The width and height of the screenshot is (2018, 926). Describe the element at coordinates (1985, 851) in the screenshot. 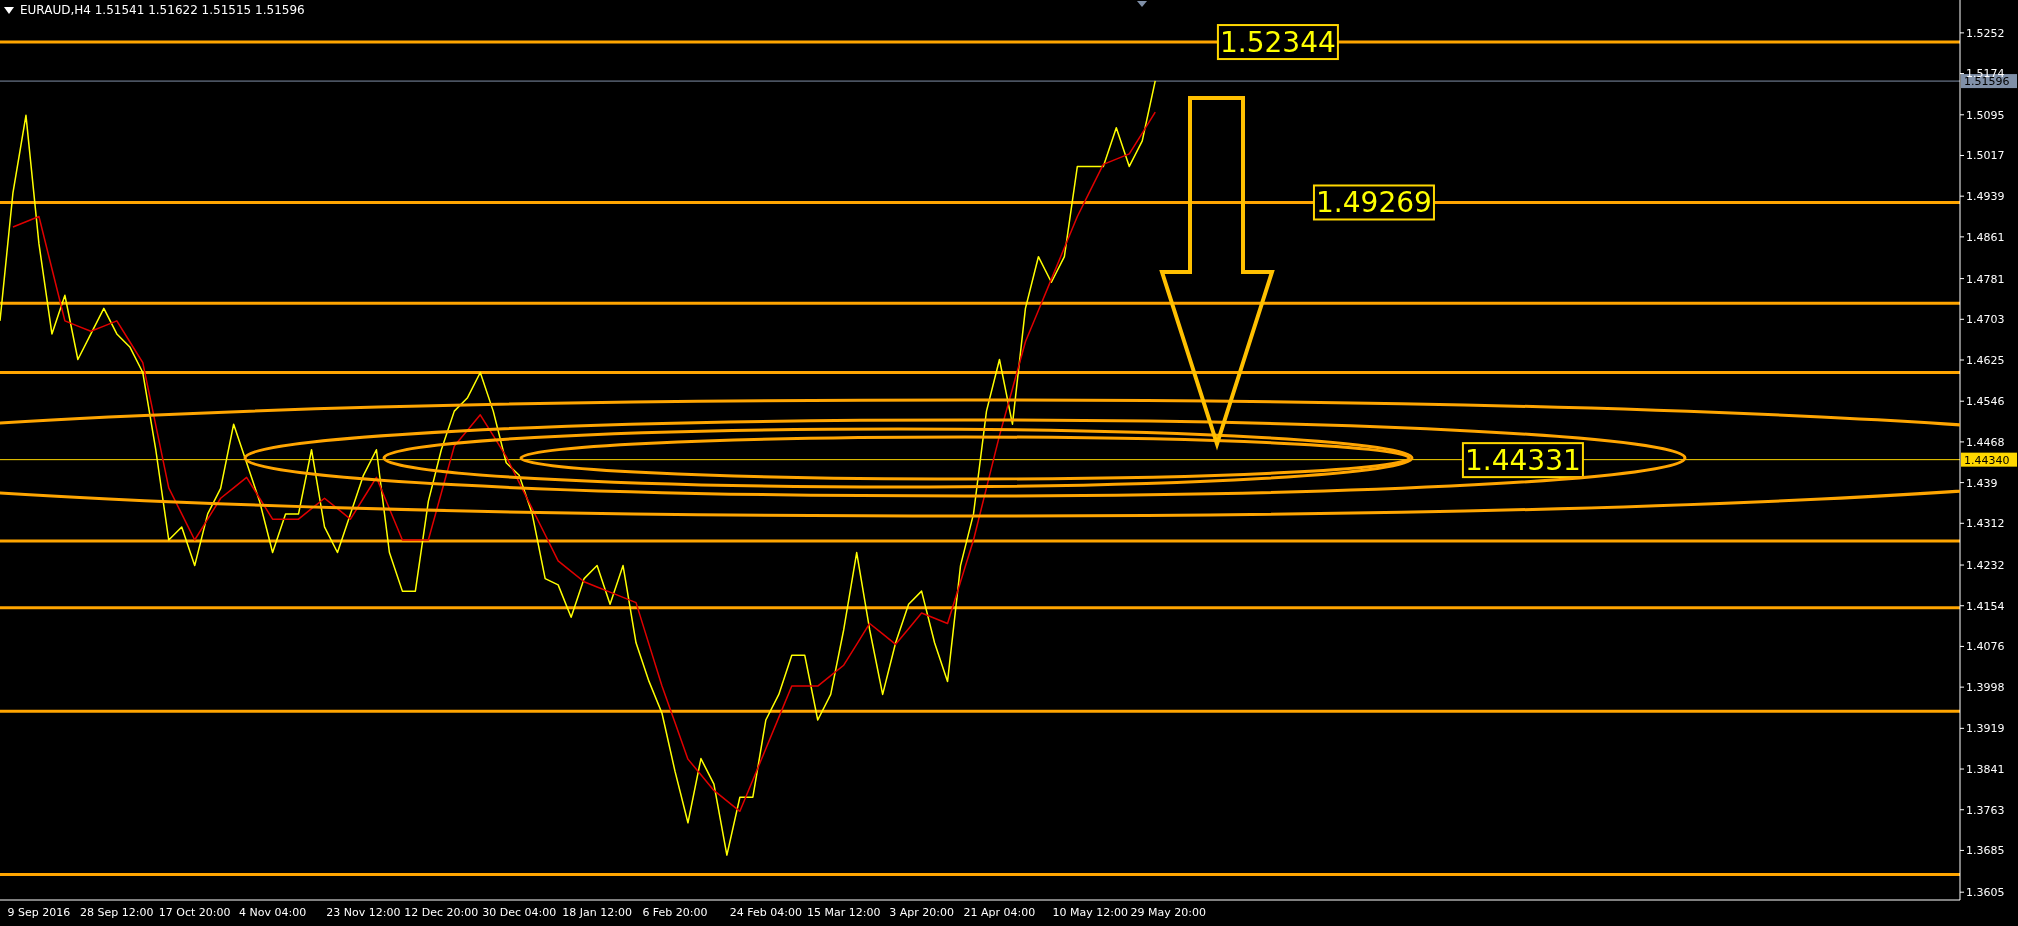

I see `y-tick-label: 1.3685` at that location.